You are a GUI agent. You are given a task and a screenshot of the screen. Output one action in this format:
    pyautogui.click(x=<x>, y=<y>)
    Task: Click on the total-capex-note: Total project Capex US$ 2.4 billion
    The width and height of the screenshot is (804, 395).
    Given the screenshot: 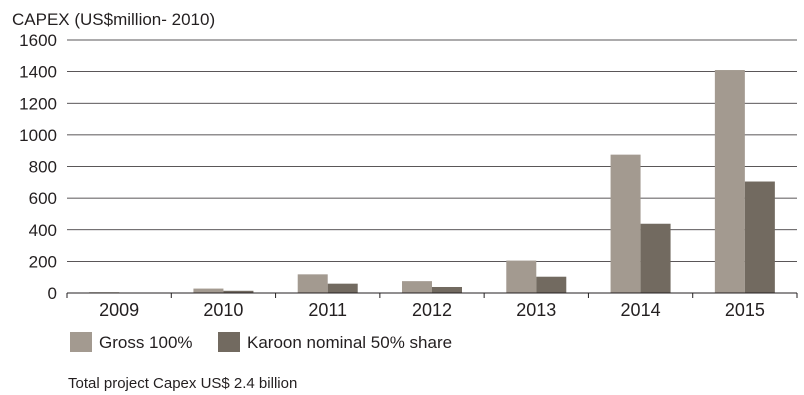 What is the action you would take?
    pyautogui.click(x=182, y=383)
    